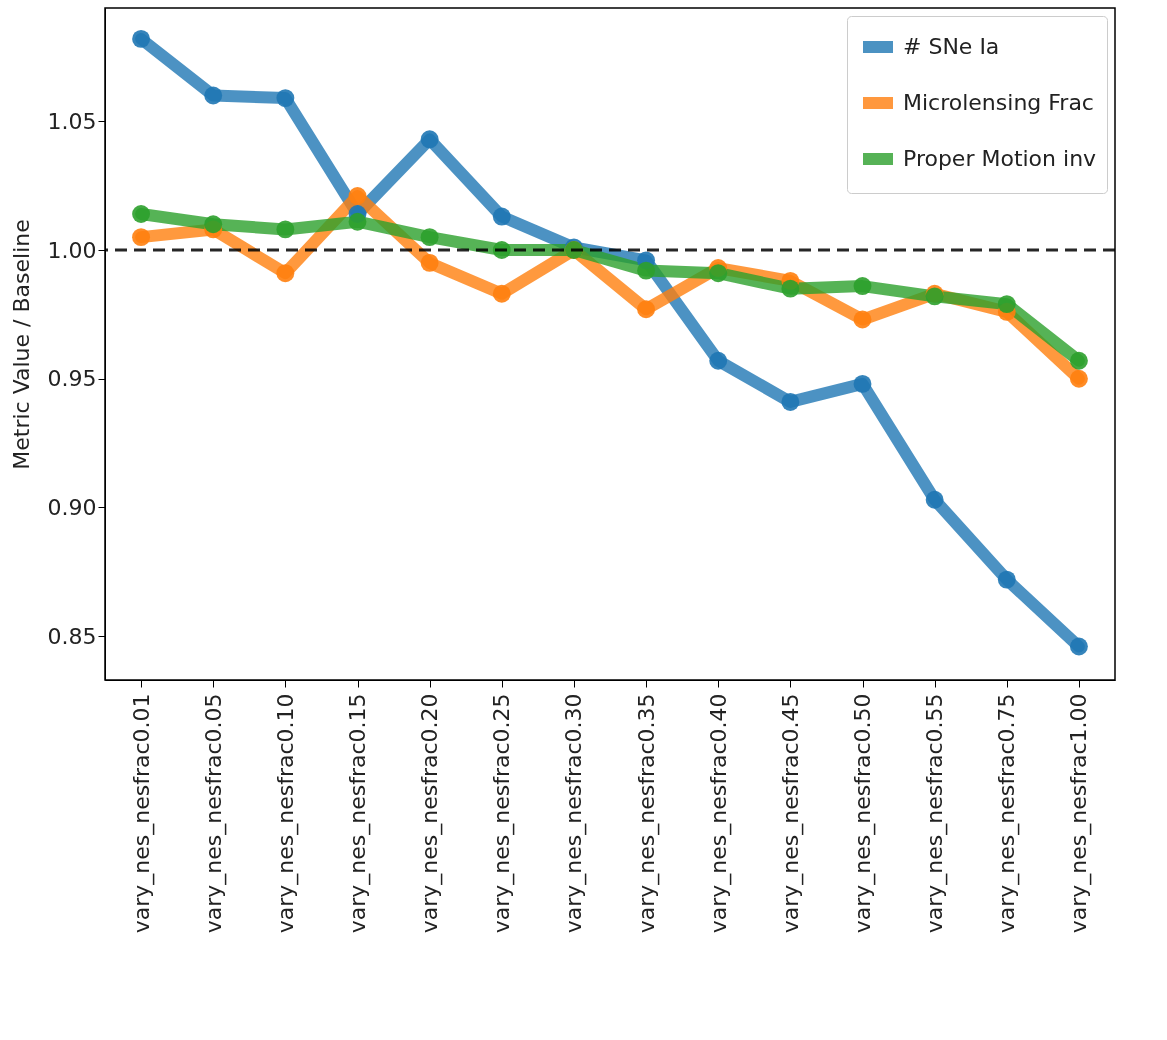 The image size is (1167, 1040). I want to click on x-tick-label: vary_nes_nesfrac0.35, so click(646, 813).